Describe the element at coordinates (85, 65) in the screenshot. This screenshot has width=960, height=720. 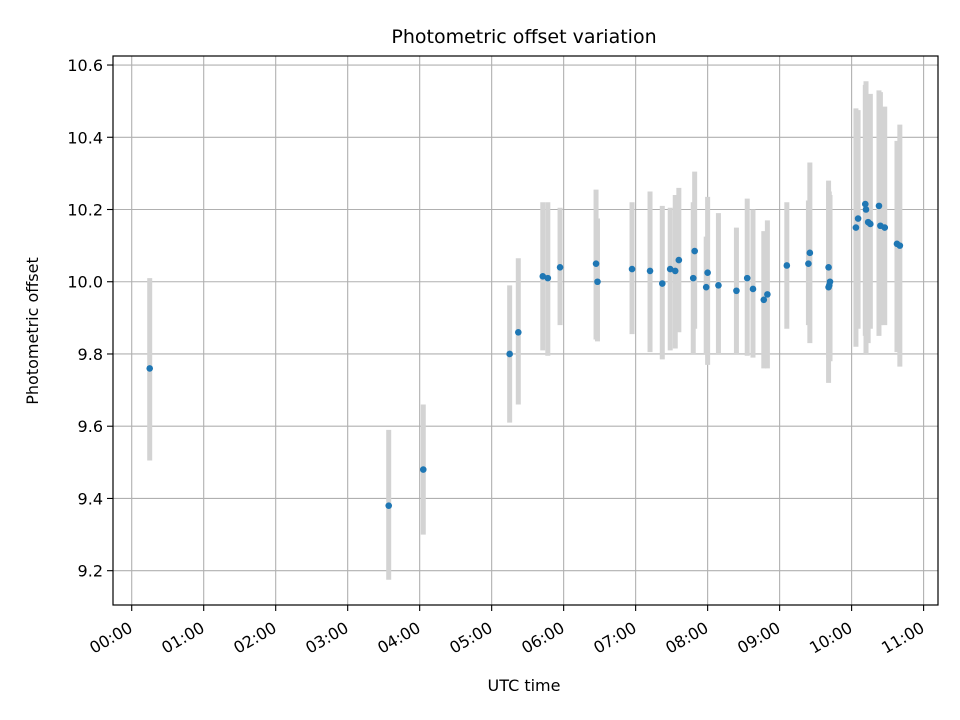
I see `y-tick-label: 10.6` at that location.